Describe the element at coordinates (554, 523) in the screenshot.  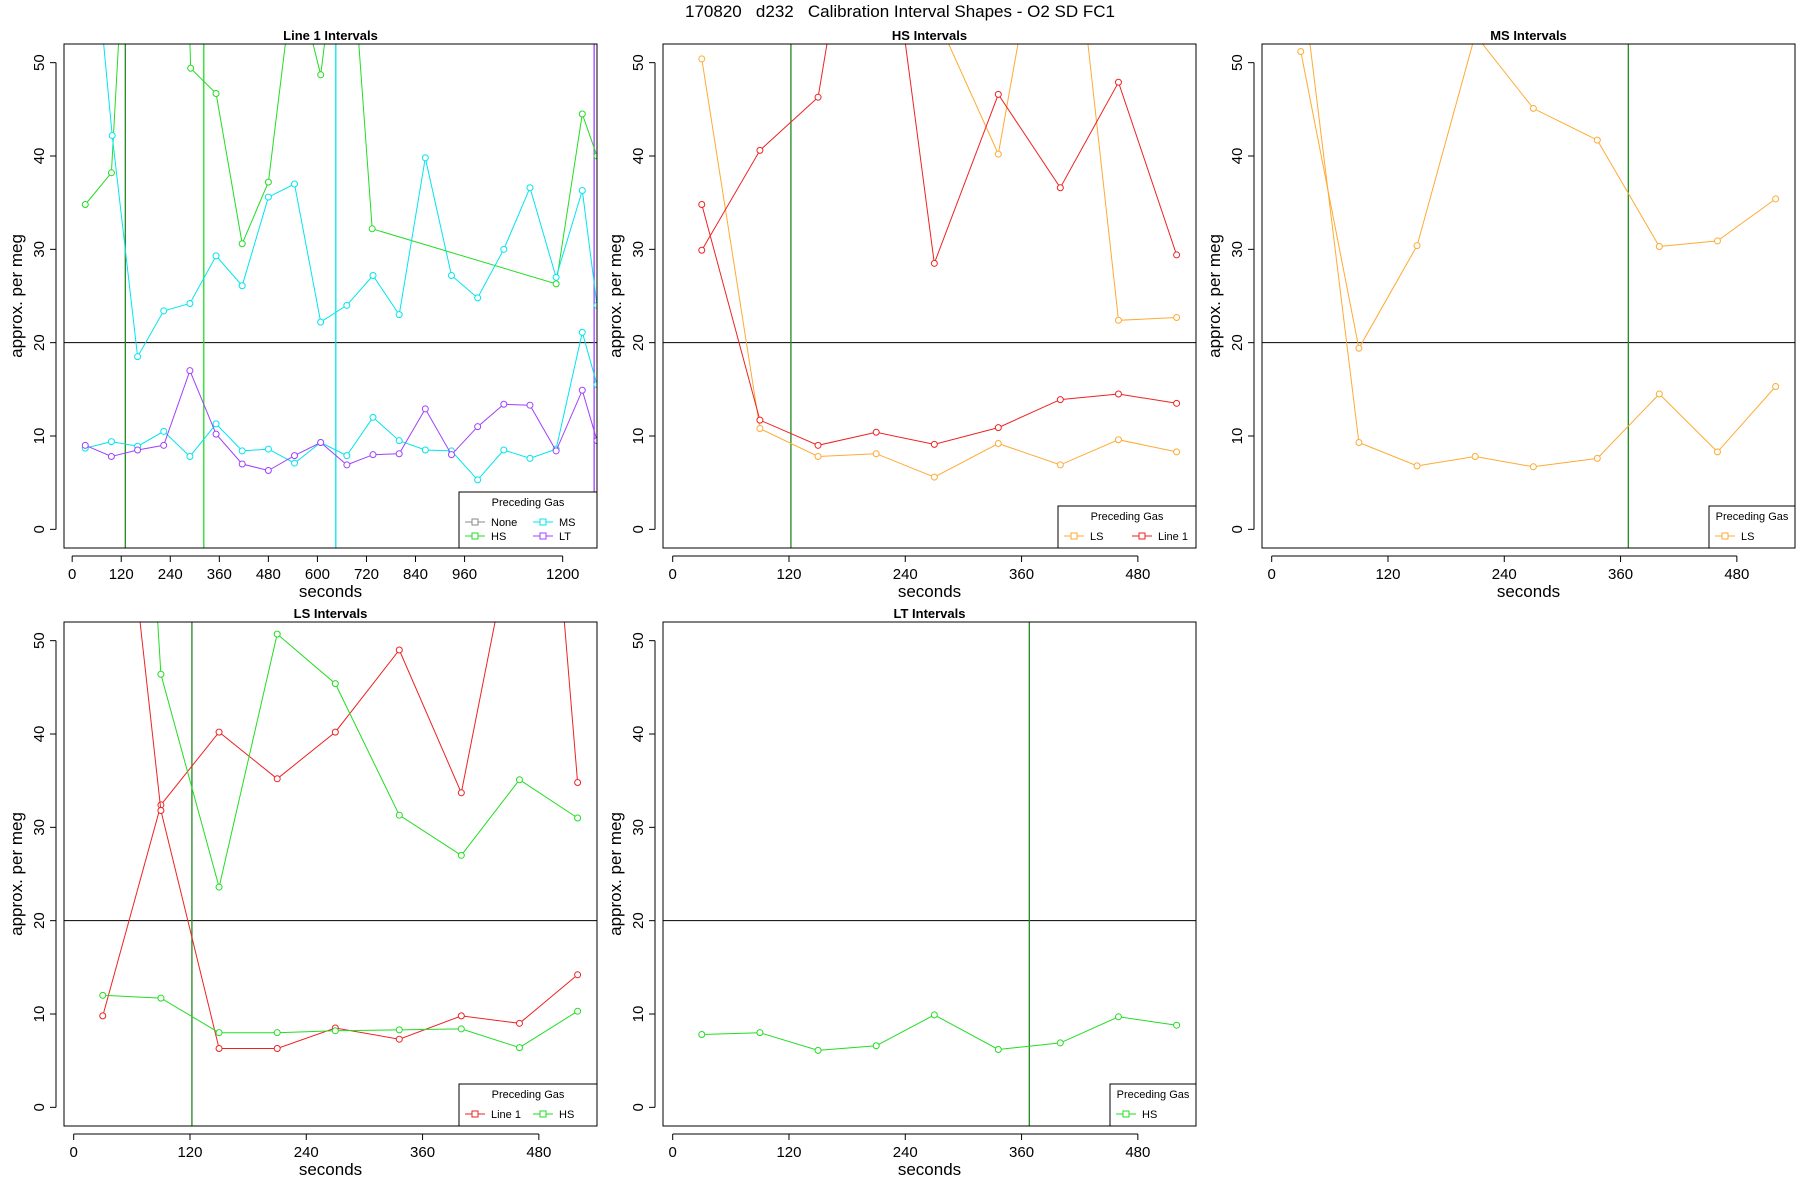
I see `legend-entry: MS` at that location.